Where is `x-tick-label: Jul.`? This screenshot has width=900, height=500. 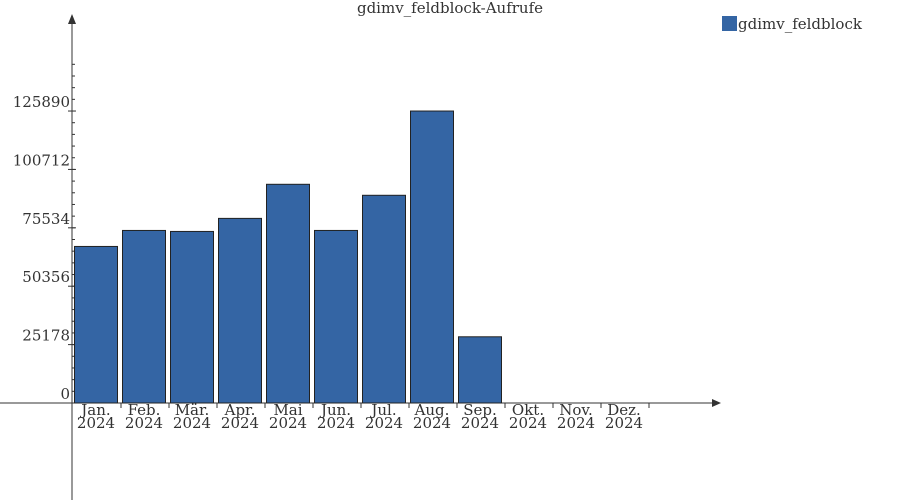
x-tick-label: Jul. is located at coordinates (382, 410).